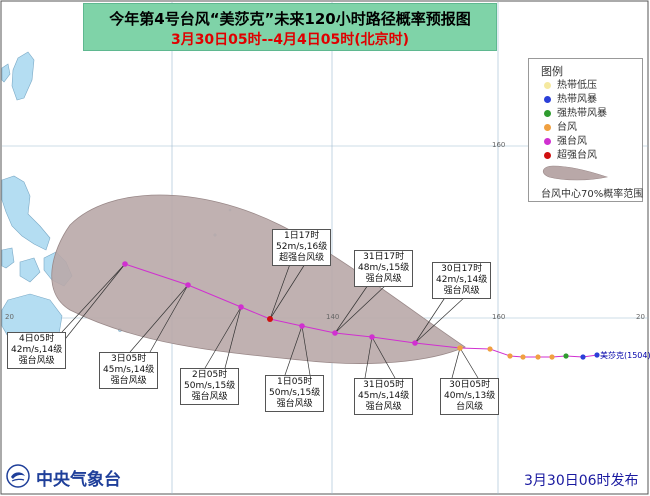 The width and height of the screenshot is (650, 496). What do you see at coordinates (499, 317) in the screenshot?
I see `grid-label-lon160: 160` at bounding box center [499, 317].